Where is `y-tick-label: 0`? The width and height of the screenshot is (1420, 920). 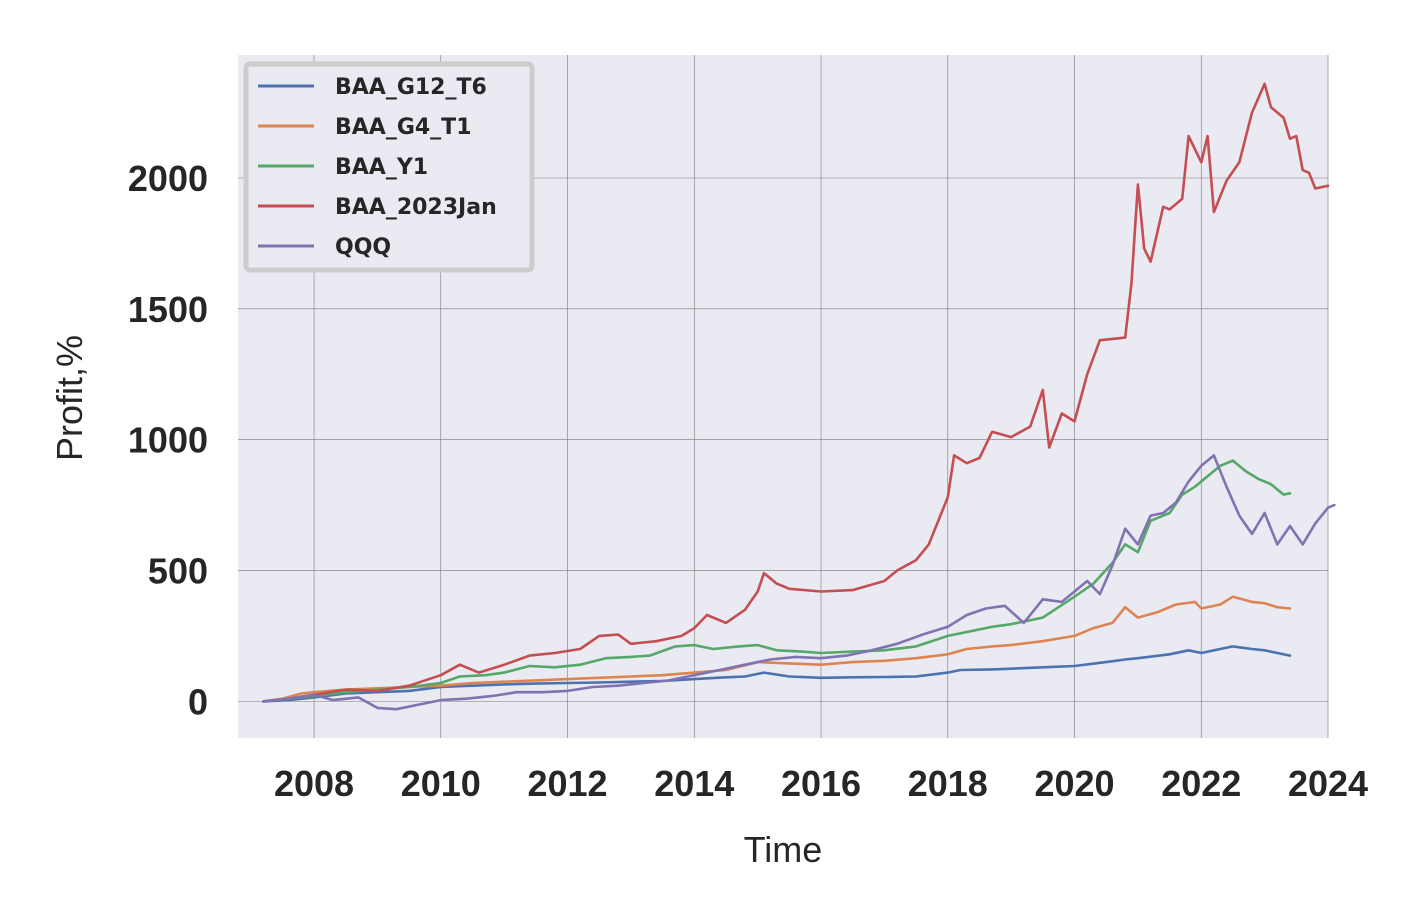 y-tick-label: 0 is located at coordinates (198, 701).